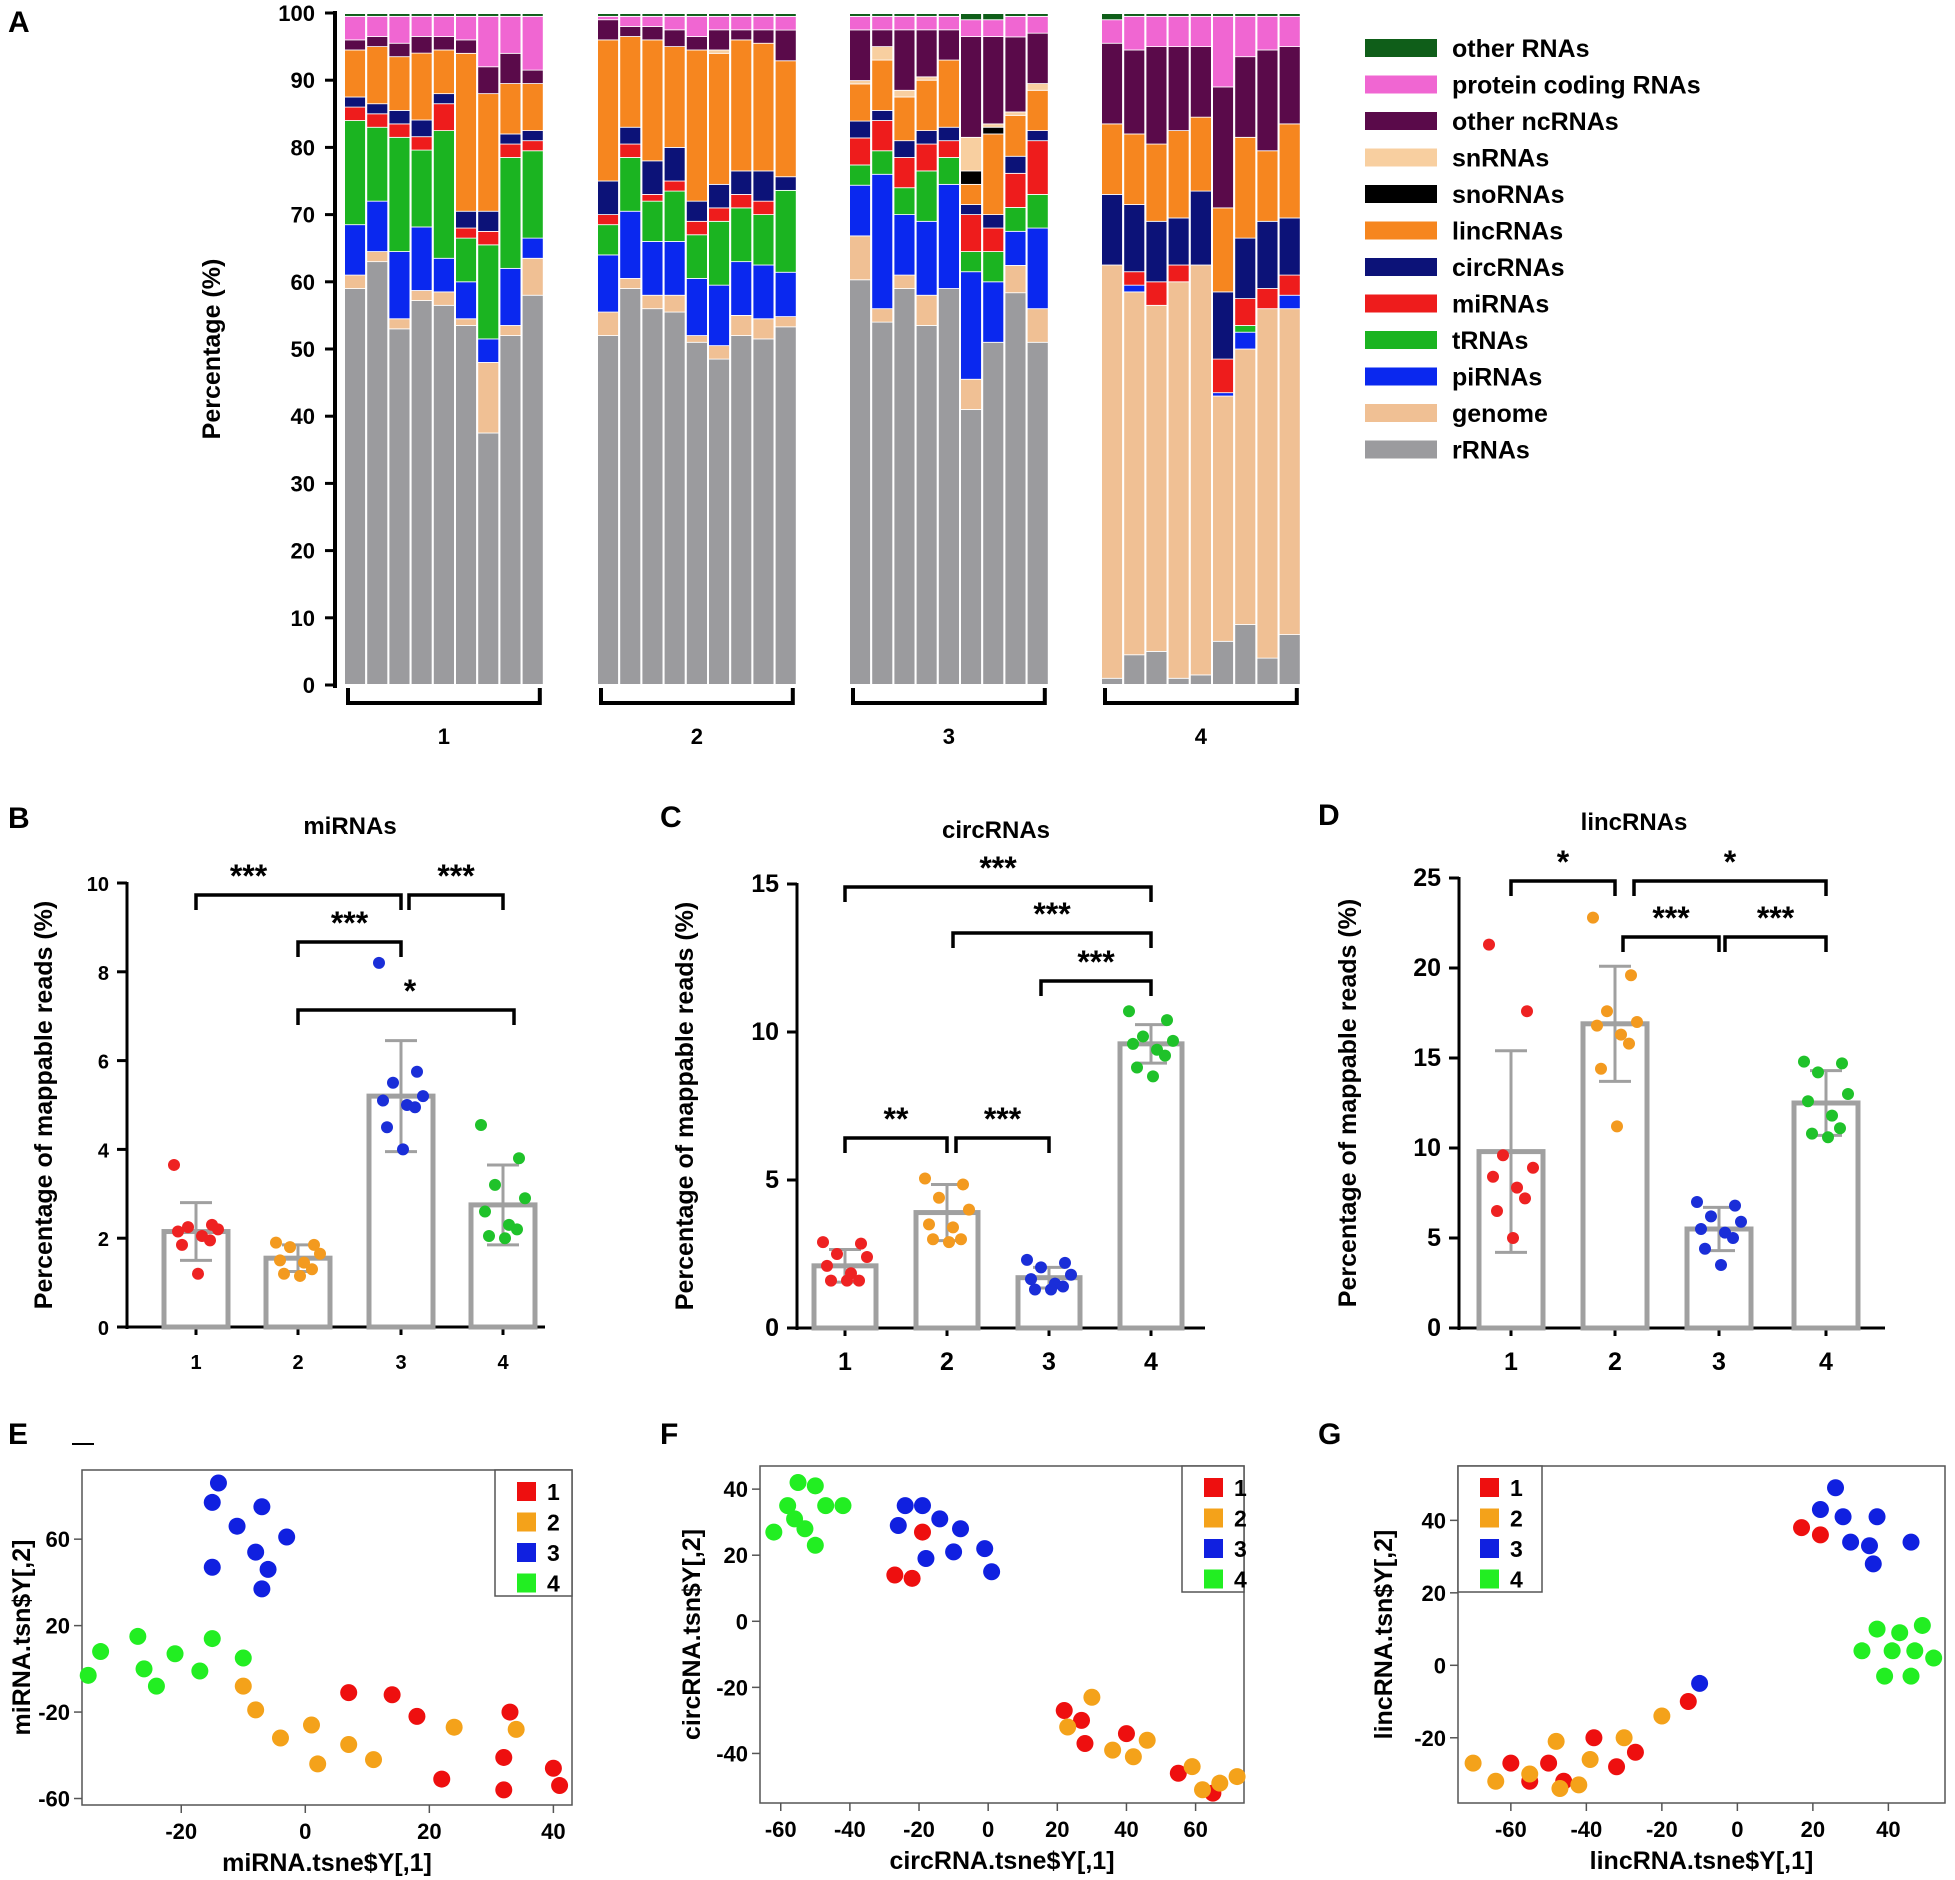 This screenshot has width=1955, height=1880. Describe the element at coordinates (608, 220) in the screenshot. I see `stack-segment-mirnas` at that location.